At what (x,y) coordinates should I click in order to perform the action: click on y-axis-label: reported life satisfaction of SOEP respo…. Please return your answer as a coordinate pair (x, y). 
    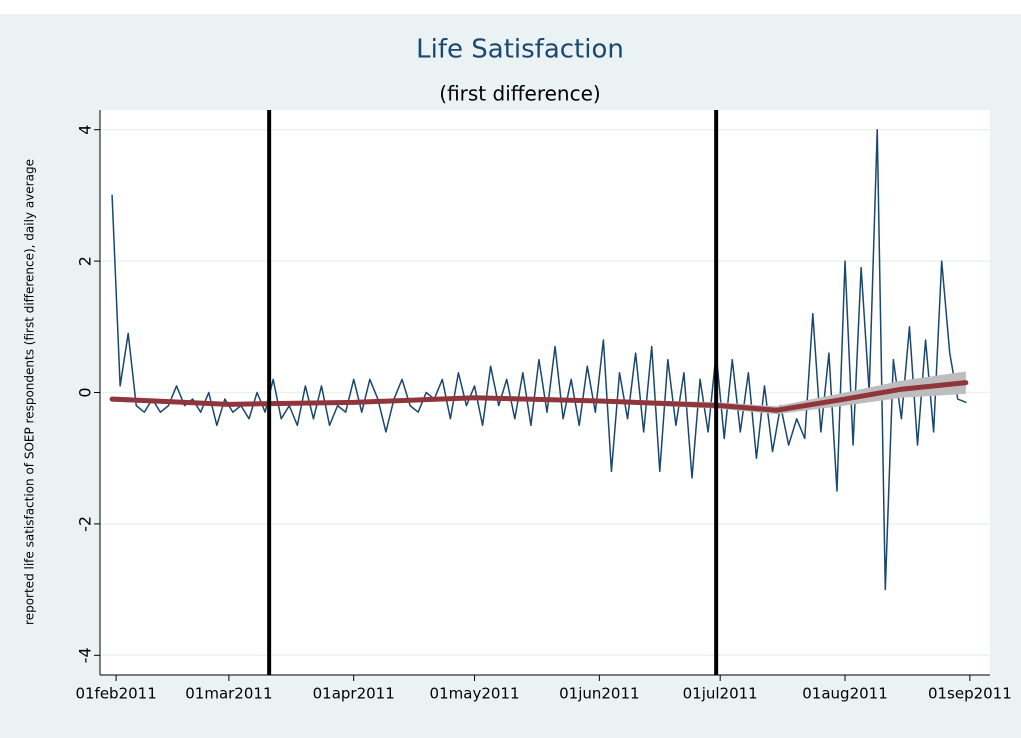
    Looking at the image, I should click on (30, 392).